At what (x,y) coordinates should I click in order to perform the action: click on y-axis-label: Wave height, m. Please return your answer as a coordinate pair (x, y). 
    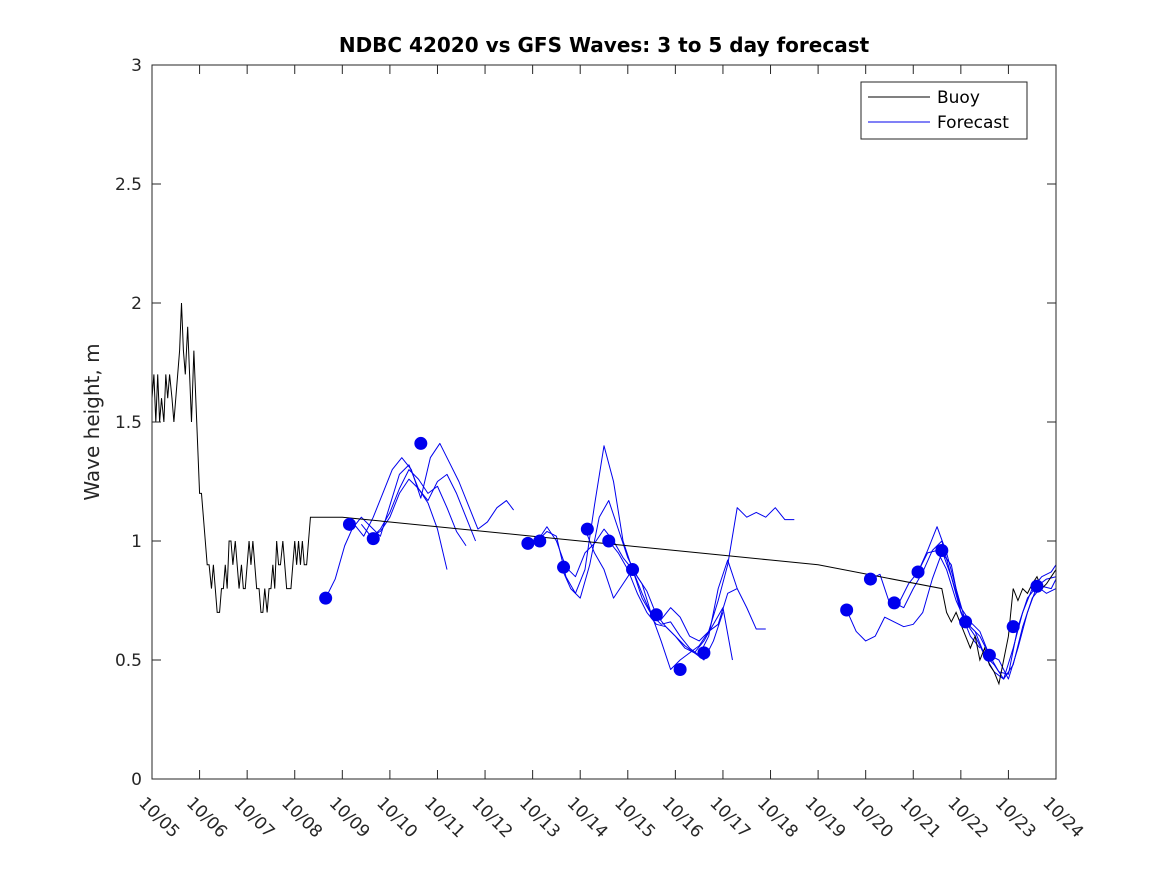
    Looking at the image, I should click on (92, 421).